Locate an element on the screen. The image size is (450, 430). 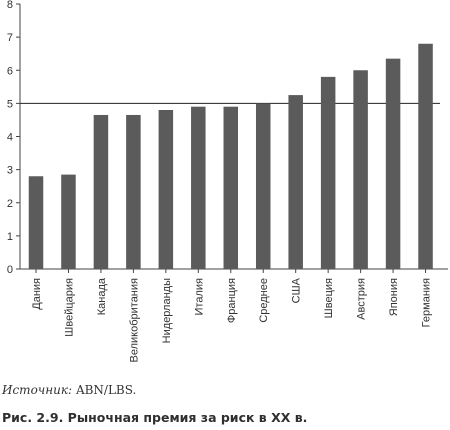
y-tick-label: 8 is located at coordinates (10, 5).